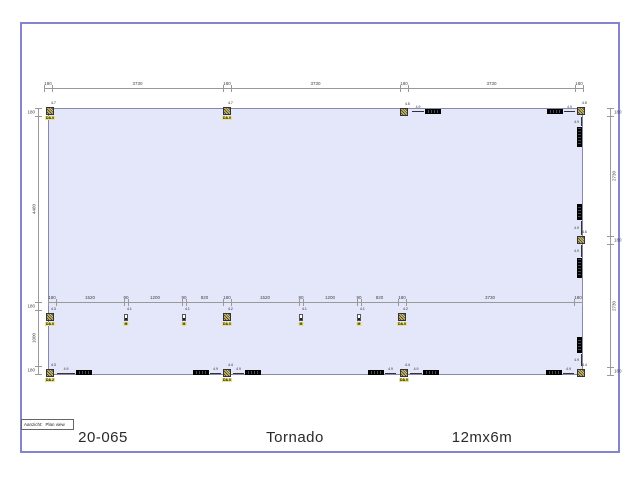 This screenshot has width=640, height=480. I want to click on post-code: 4.3, so click(53, 365).